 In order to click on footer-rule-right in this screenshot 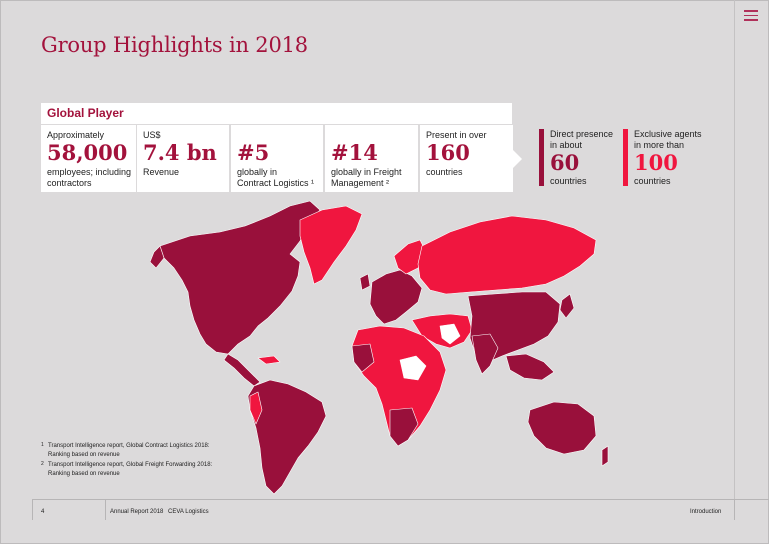, I will do `click(751, 499)`.